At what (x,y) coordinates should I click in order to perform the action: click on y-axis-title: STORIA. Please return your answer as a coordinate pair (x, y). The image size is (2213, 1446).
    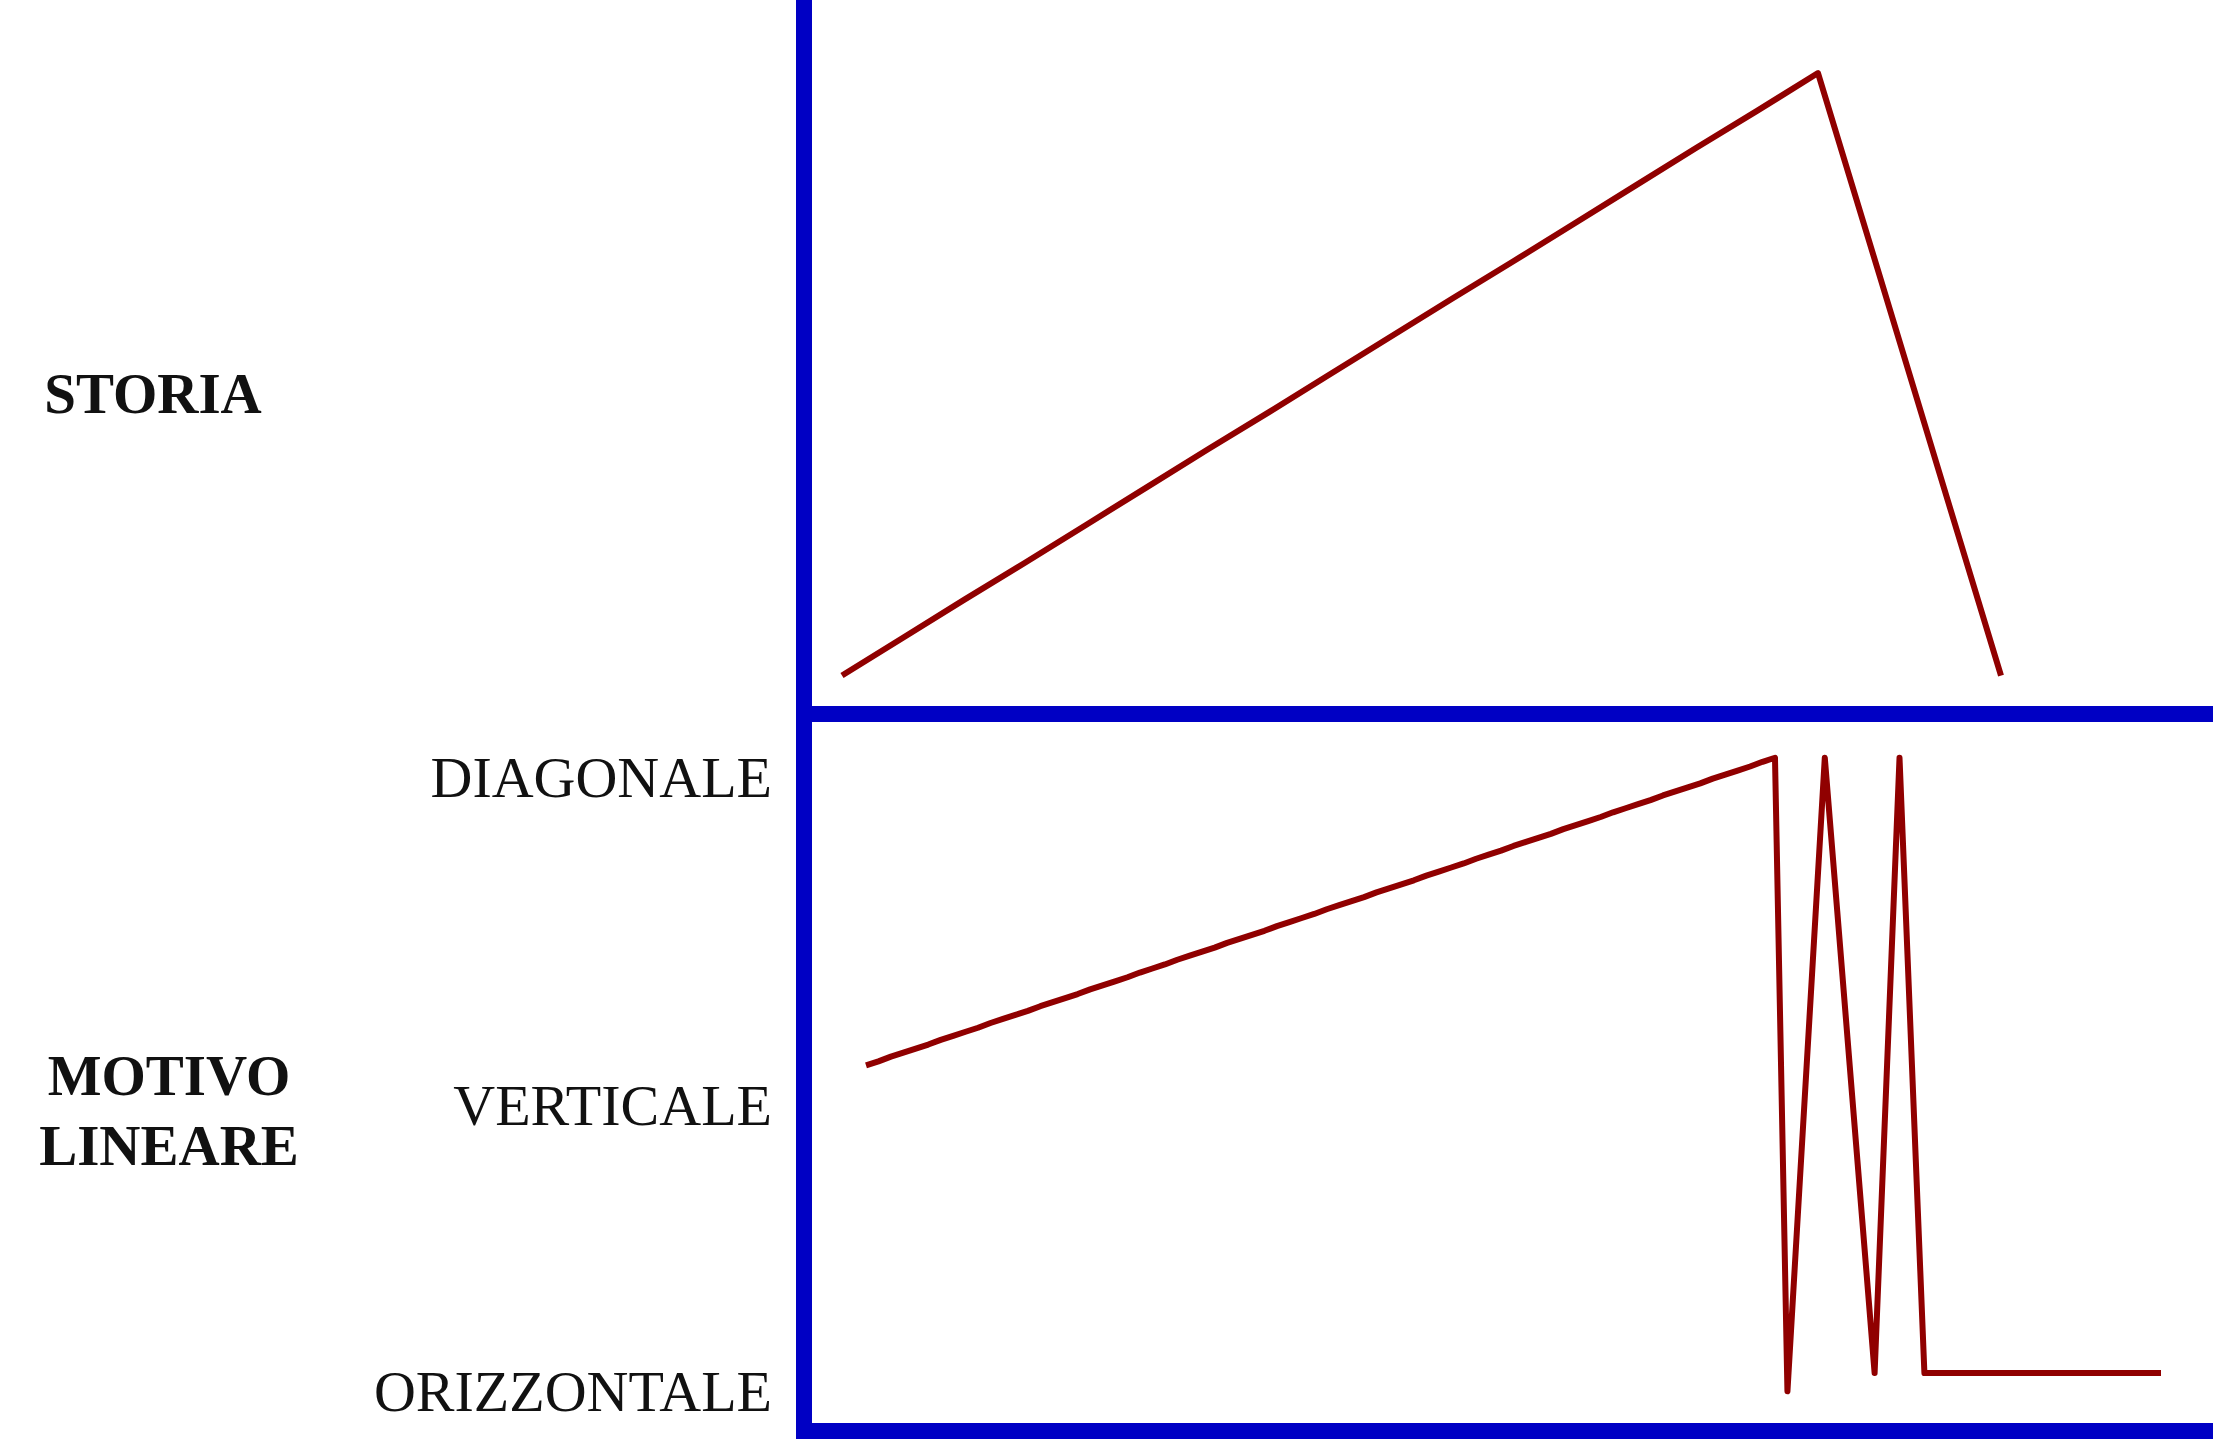
    Looking at the image, I should click on (153, 394).